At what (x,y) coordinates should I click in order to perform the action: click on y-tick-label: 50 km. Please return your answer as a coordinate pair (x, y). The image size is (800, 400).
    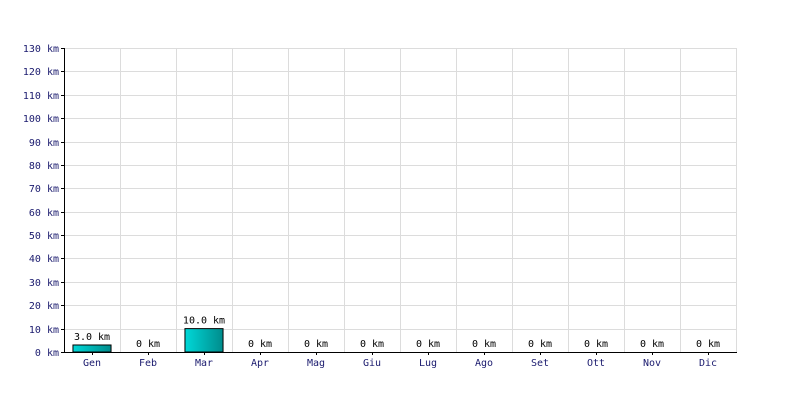
    Looking at the image, I should click on (44, 236).